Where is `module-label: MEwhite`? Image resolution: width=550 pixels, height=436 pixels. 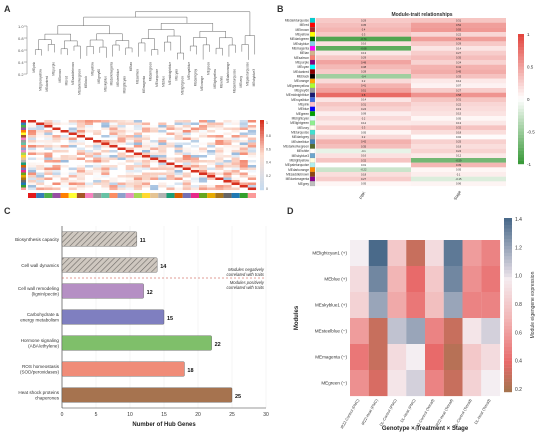 module-label: MEwhite is located at coordinates (303, 151).